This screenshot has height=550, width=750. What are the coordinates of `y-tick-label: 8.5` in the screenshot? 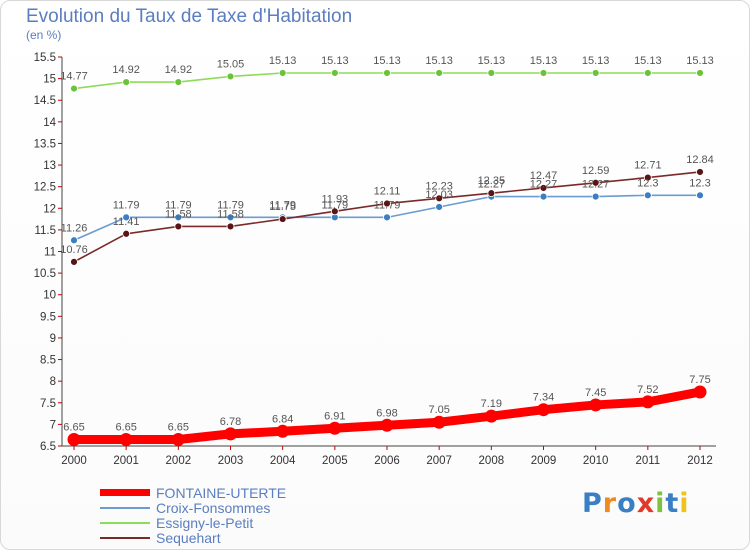 It's located at (48, 361).